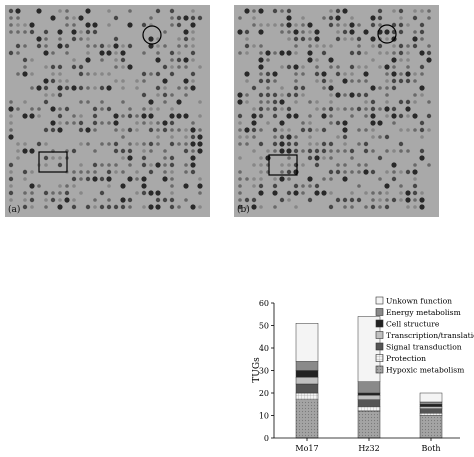  Describe the element at coordinates (267, 371) in the screenshot. I see `y-axis: 0 10 20 30 40 50 60` at that location.